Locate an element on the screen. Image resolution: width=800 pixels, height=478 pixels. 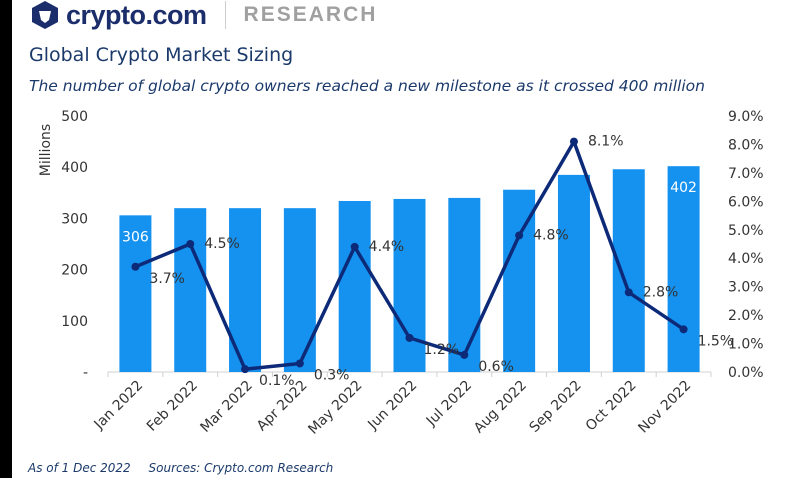
y-axis-label: Millions is located at coordinates (46, 150).